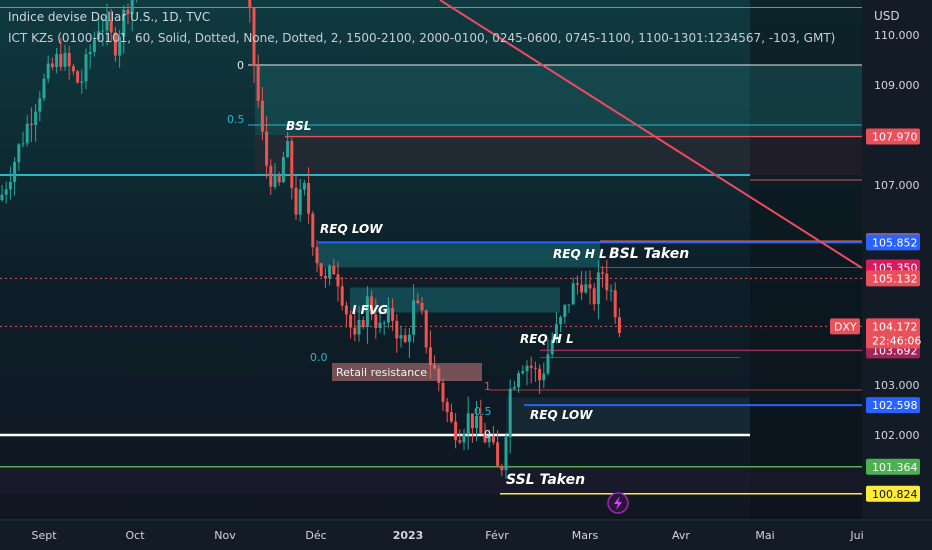 The height and width of the screenshot is (550, 932). What do you see at coordinates (897, 35) in the screenshot?
I see `y-tick-label: 110.000` at bounding box center [897, 35].